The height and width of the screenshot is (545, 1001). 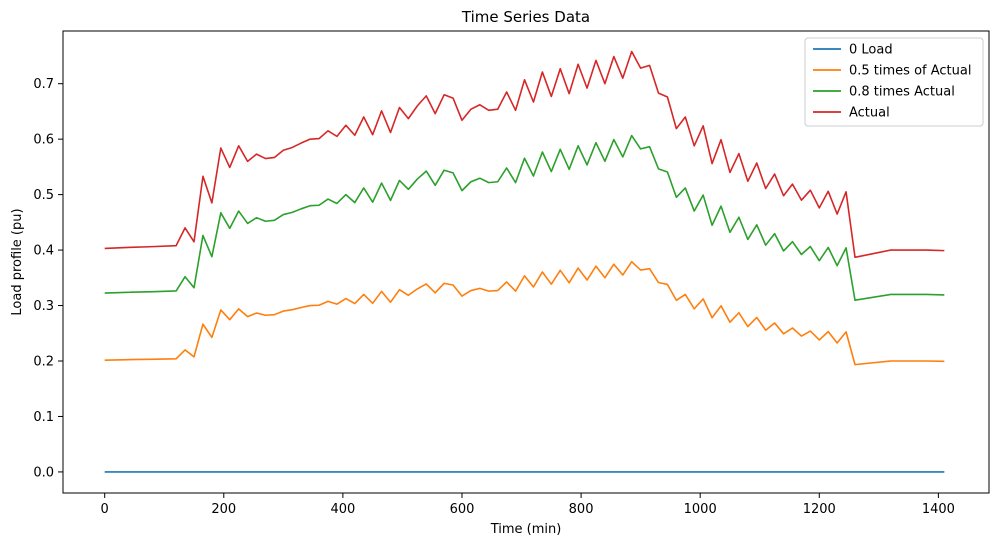 I want to click on y-tick-label: 0.6, so click(x=43, y=140).